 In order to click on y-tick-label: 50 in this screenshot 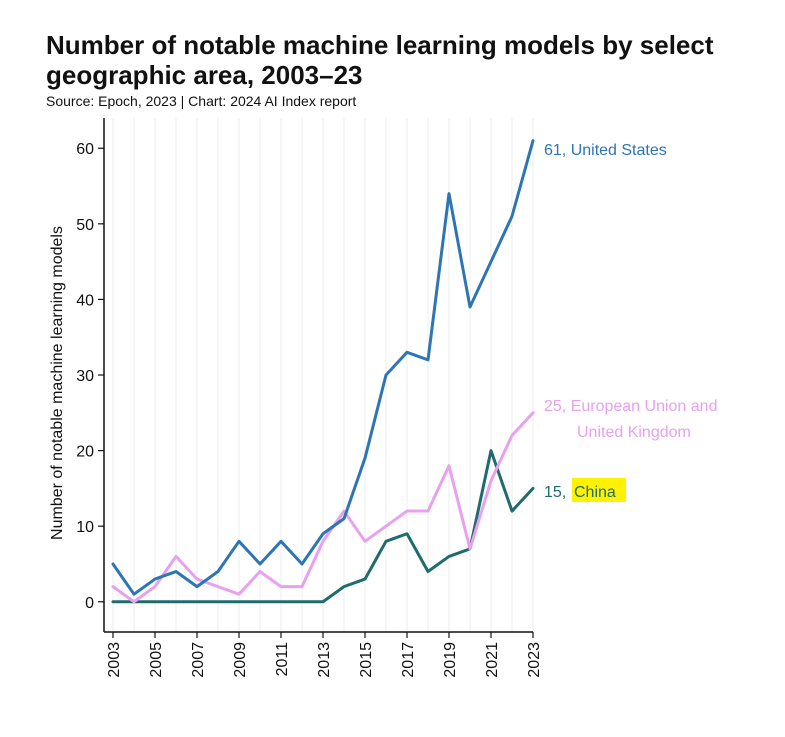, I will do `click(85, 225)`.